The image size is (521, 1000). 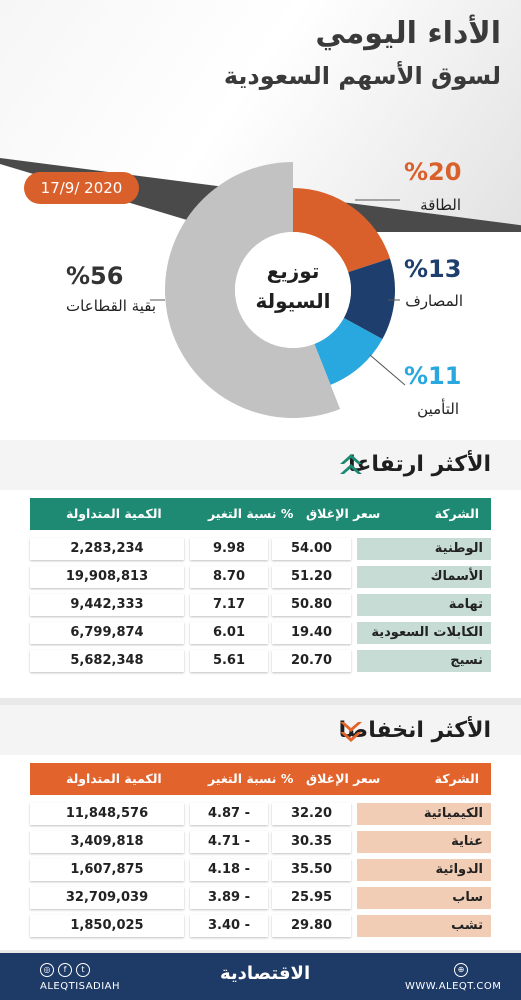 What do you see at coordinates (424, 633) in the screenshot?
I see `cell-name: الكابلات السعودية` at bounding box center [424, 633].